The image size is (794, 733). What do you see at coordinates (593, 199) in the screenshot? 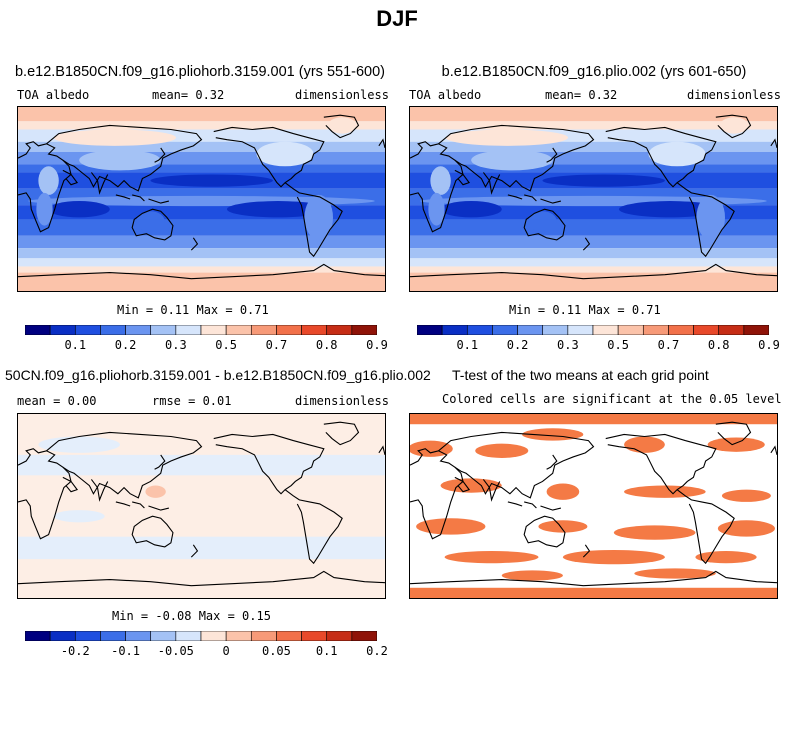
I see `panel-2-map-svg` at bounding box center [593, 199].